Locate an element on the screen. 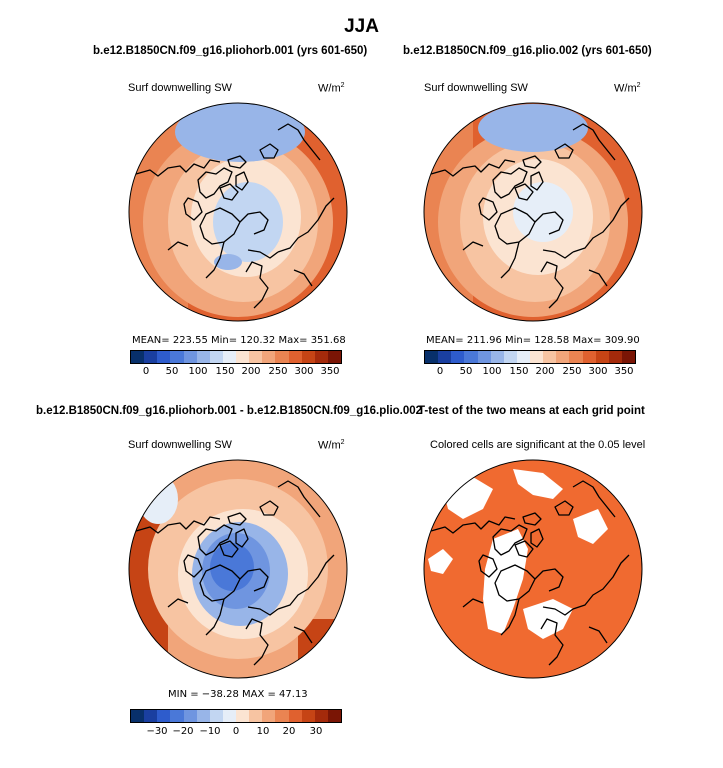  cb1-label: 200 is located at coordinates (251, 371).